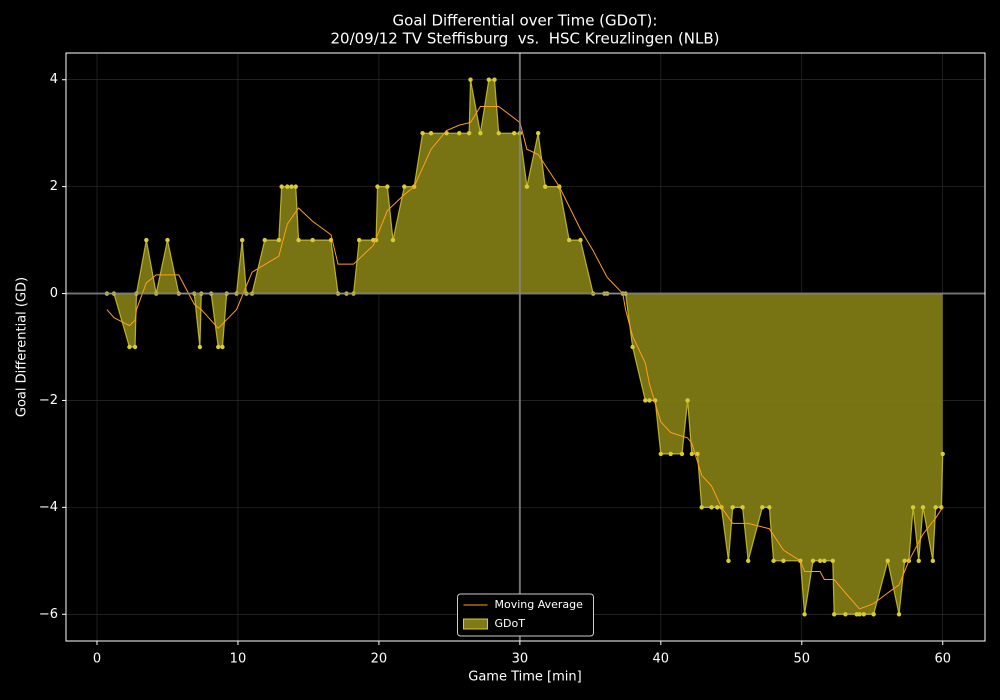  I want to click on x-tick-label: 40, so click(661, 659).